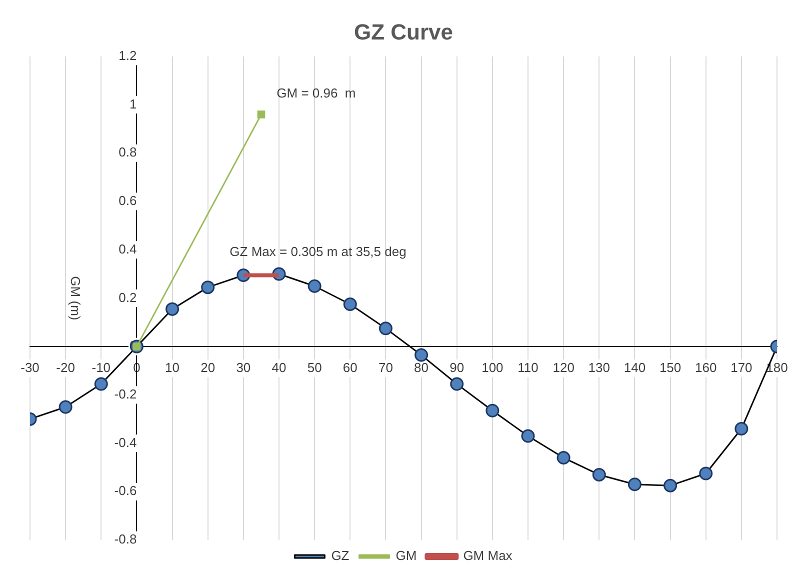 This screenshot has width=797, height=583. Describe the element at coordinates (127, 152) in the screenshot. I see `y-tick-label: 0.8` at that location.